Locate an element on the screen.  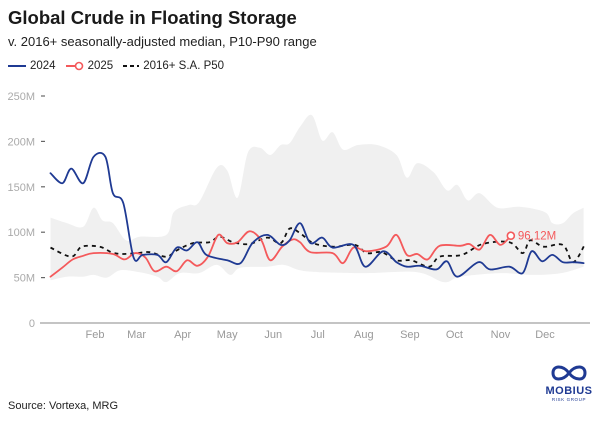
y-tick-label: 0 is located at coordinates (32, 324).